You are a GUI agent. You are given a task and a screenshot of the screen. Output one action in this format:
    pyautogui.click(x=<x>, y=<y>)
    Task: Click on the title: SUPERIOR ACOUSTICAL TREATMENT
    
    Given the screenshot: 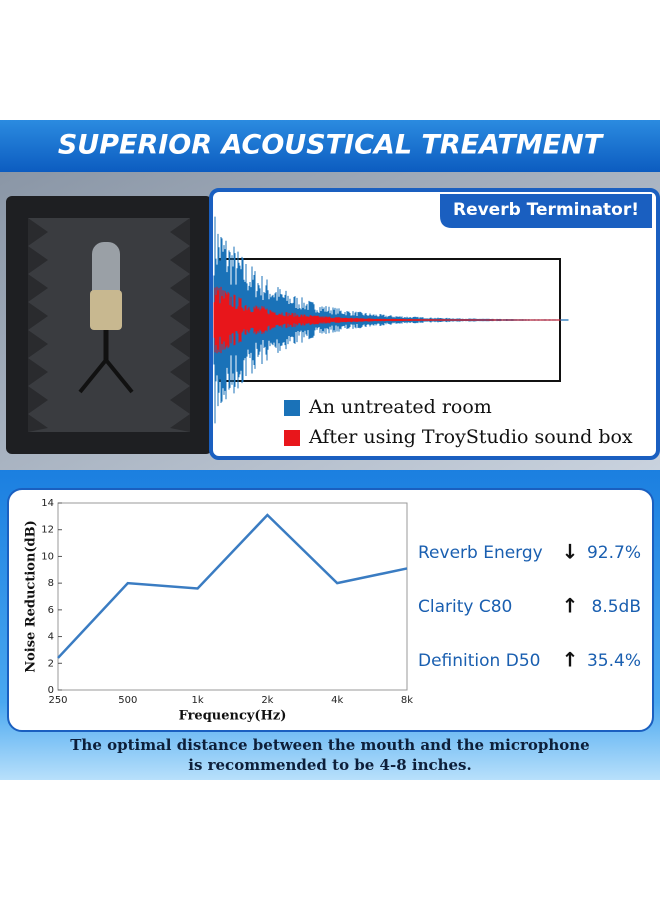 What is the action you would take?
    pyautogui.click(x=331, y=145)
    